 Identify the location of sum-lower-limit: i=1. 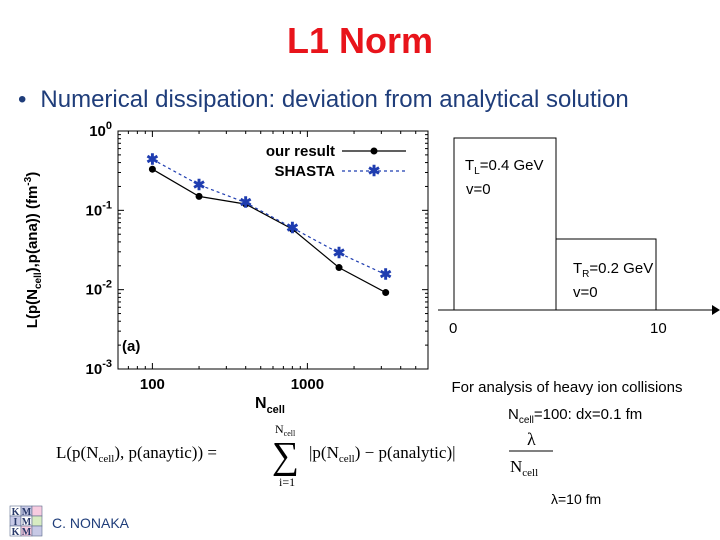
(287, 482).